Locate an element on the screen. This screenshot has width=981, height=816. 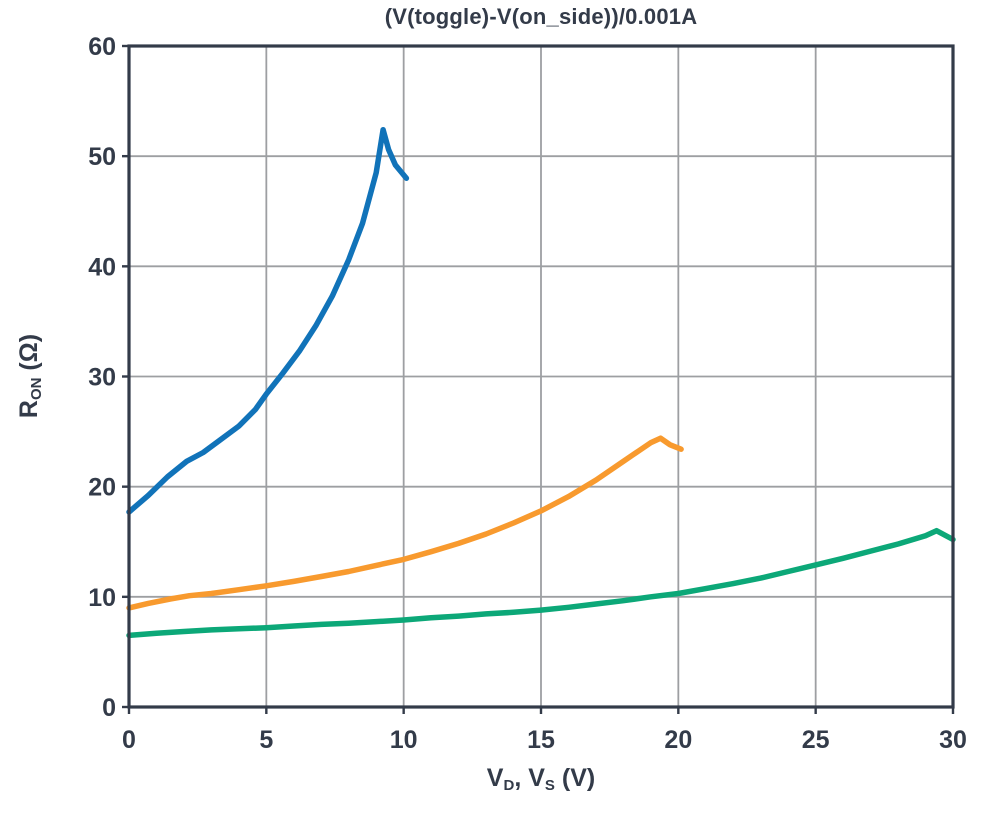
axis-label-subscript: ON is located at coordinates (37, 389).